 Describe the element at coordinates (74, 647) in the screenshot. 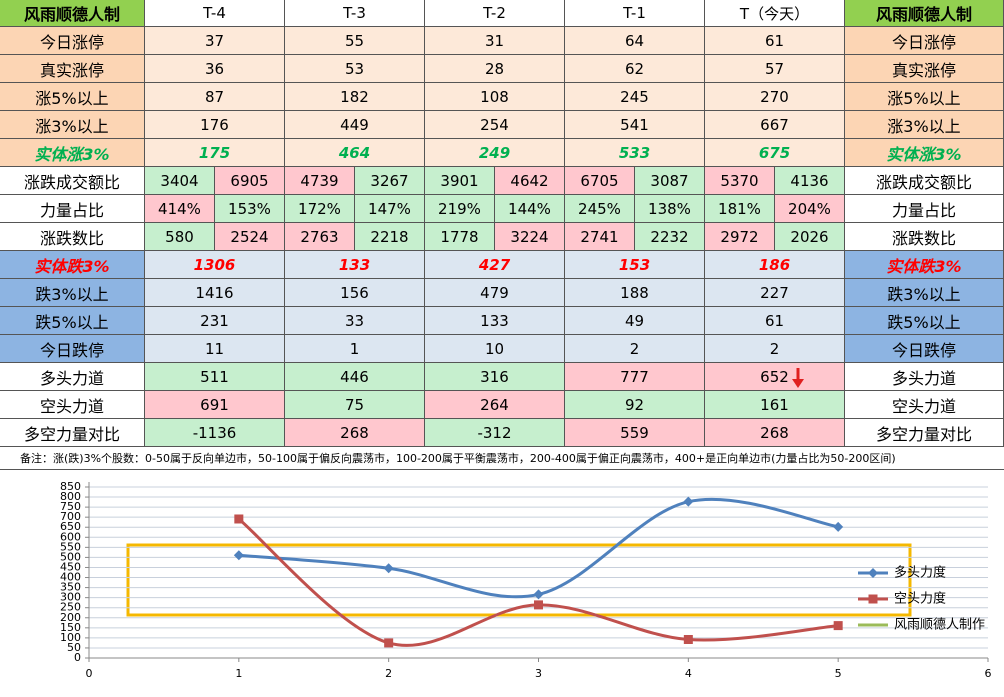

I see `y-tick-label: 50` at that location.